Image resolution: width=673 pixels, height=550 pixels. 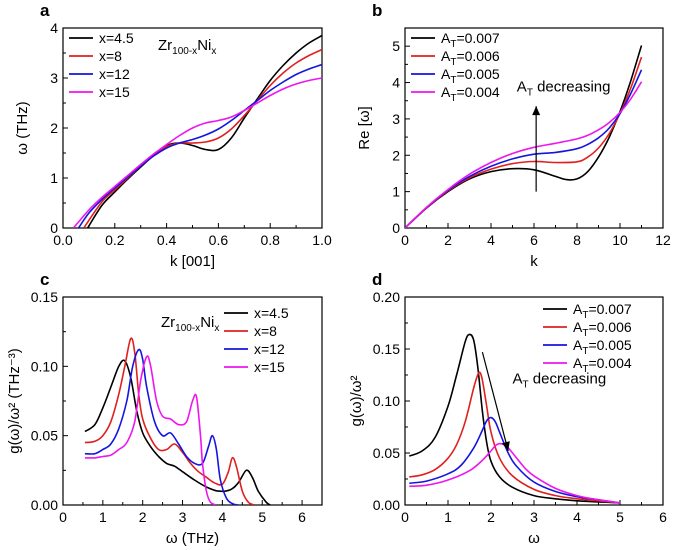 What do you see at coordinates (577, 240) in the screenshot?
I see `x-tick-label: 8` at bounding box center [577, 240].